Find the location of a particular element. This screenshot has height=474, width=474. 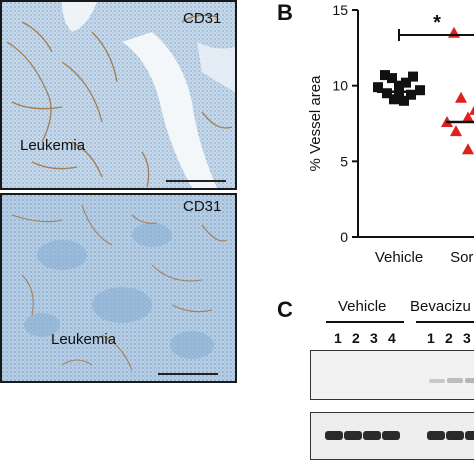

panel-b-letter: B is located at coordinates (285, 12).